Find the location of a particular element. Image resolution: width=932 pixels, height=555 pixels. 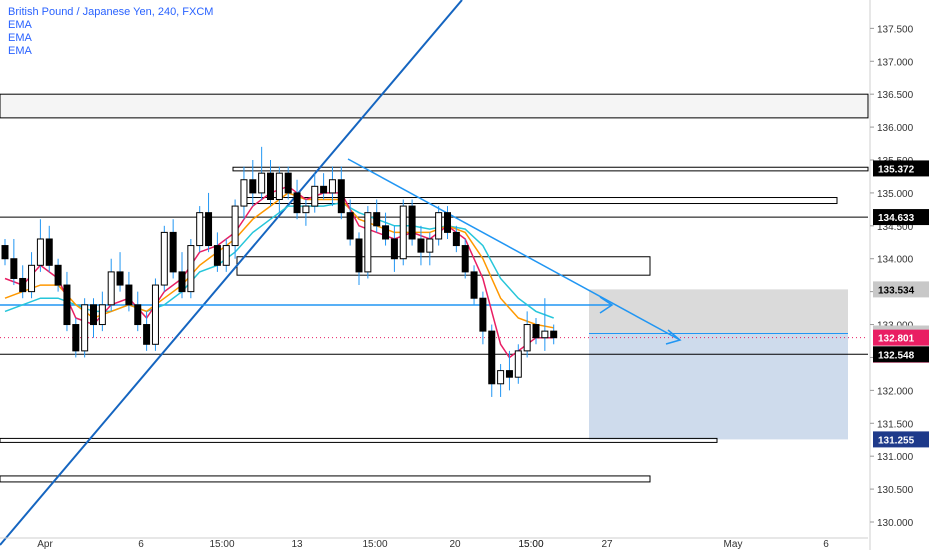

symbol-title: British Pound / Japanese Yen, 240, FXCM is located at coordinates (111, 12).